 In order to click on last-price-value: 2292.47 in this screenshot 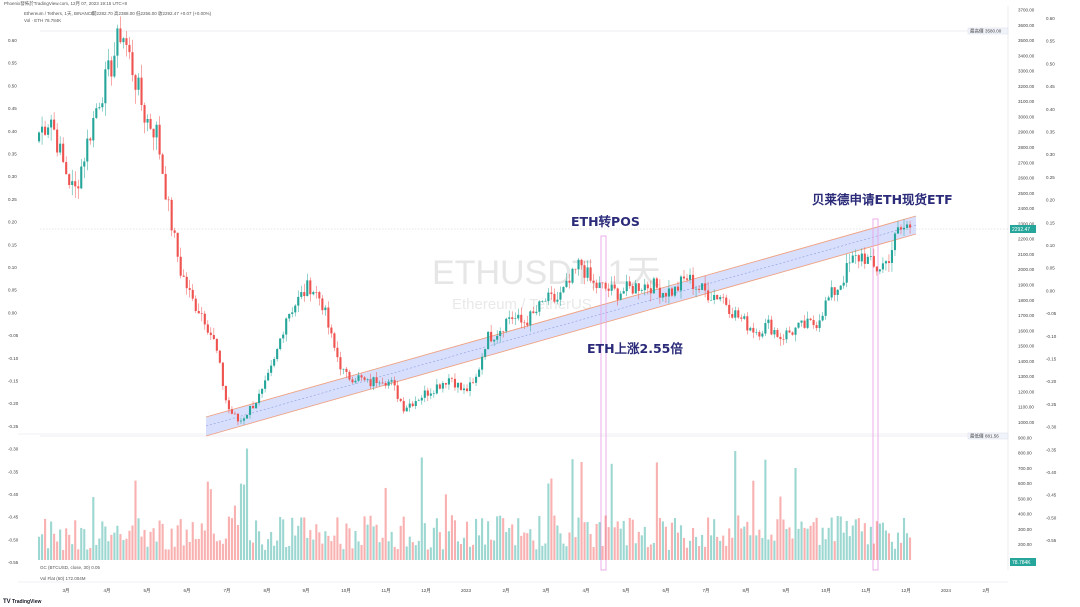, I will do `click(1021, 230)`.